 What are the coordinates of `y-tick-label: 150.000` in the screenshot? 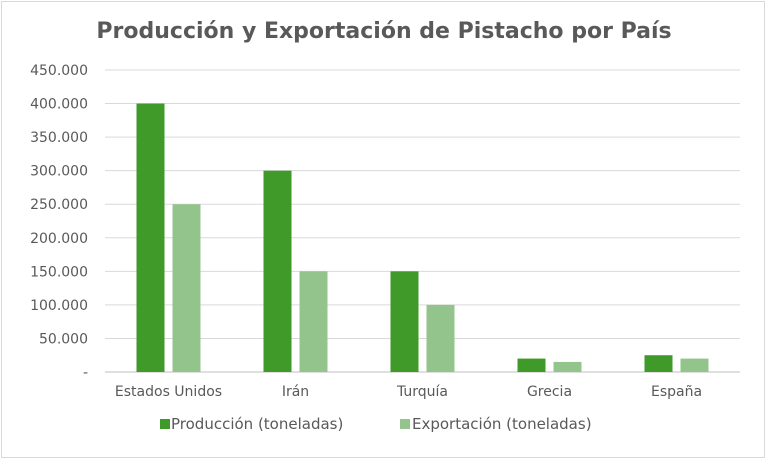 It's located at (59, 272).